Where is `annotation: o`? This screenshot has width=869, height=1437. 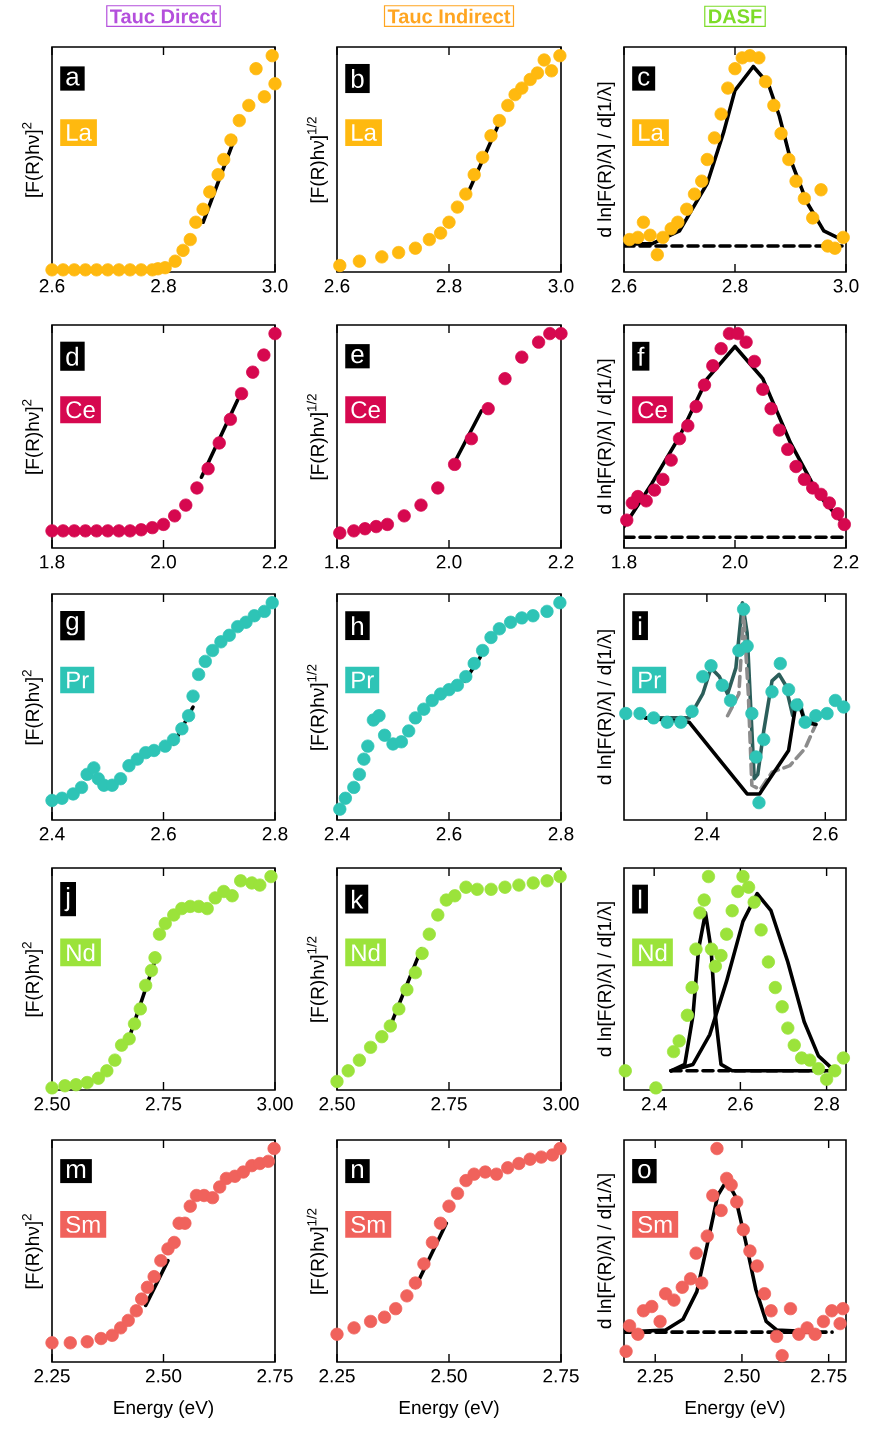 annotation: o is located at coordinates (644, 1171).